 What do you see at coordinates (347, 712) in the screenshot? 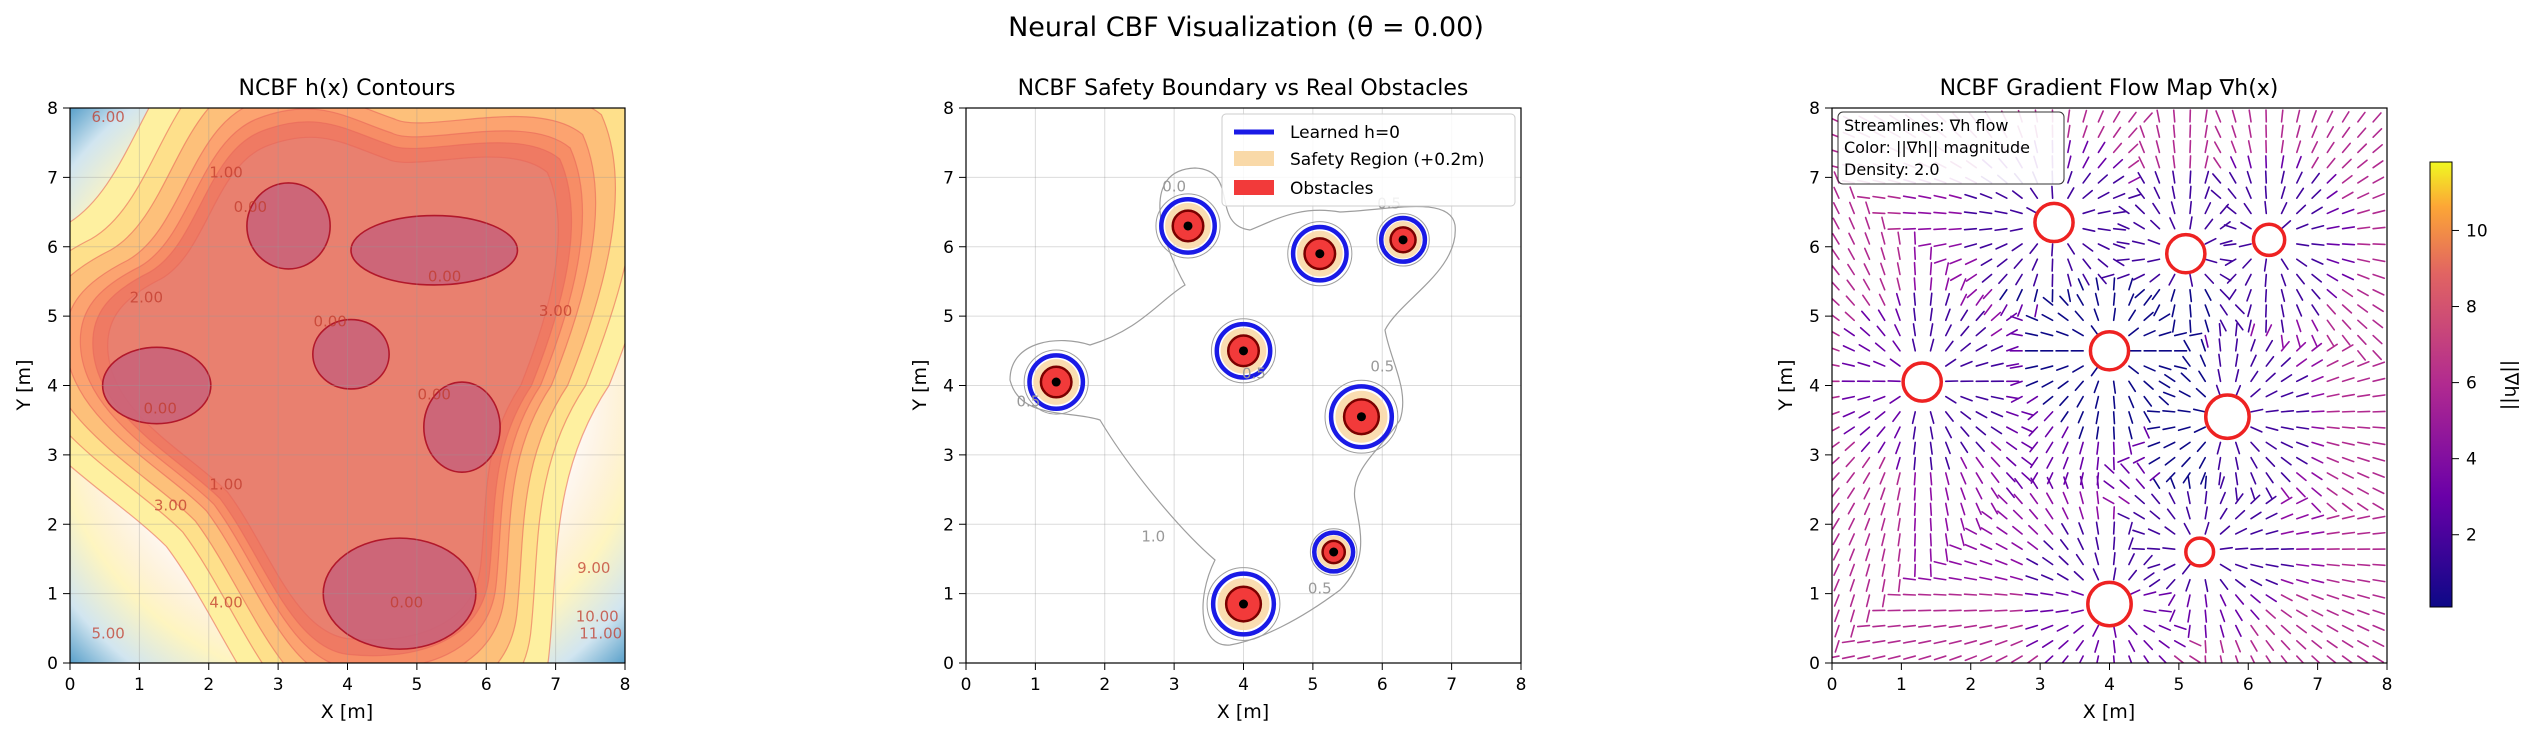
I see `panel1-xlabel: X [m]` at bounding box center [347, 712].